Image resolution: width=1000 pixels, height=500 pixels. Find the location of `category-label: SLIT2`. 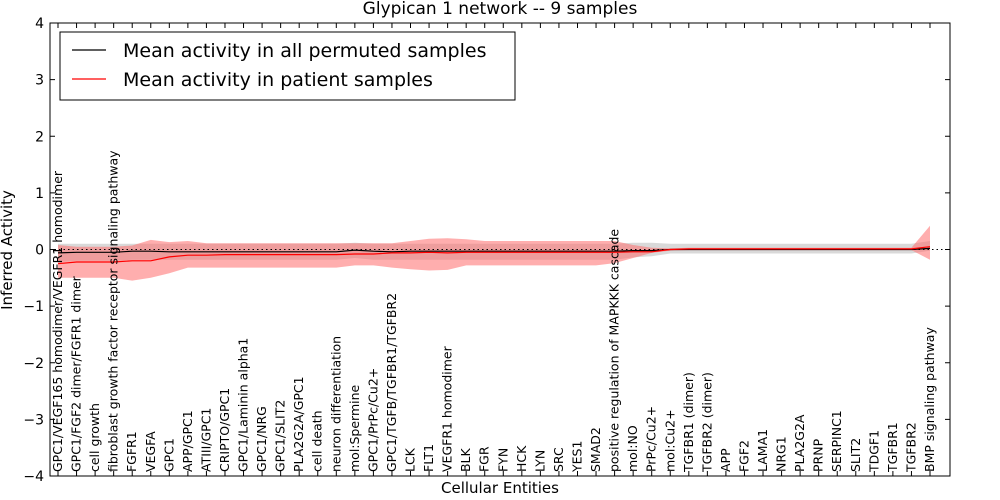

category-label: SLIT2 is located at coordinates (855, 455).